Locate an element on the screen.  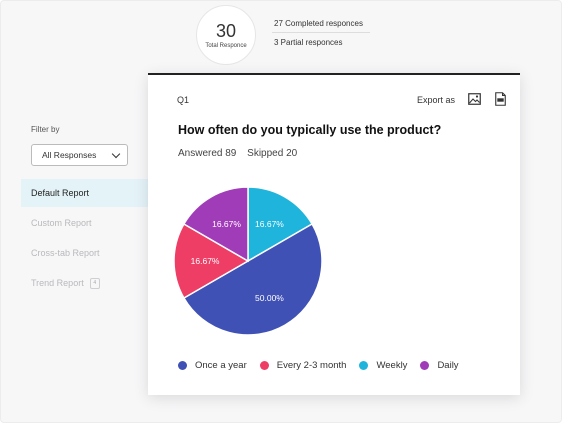
export-image-icon is located at coordinates (474, 99).